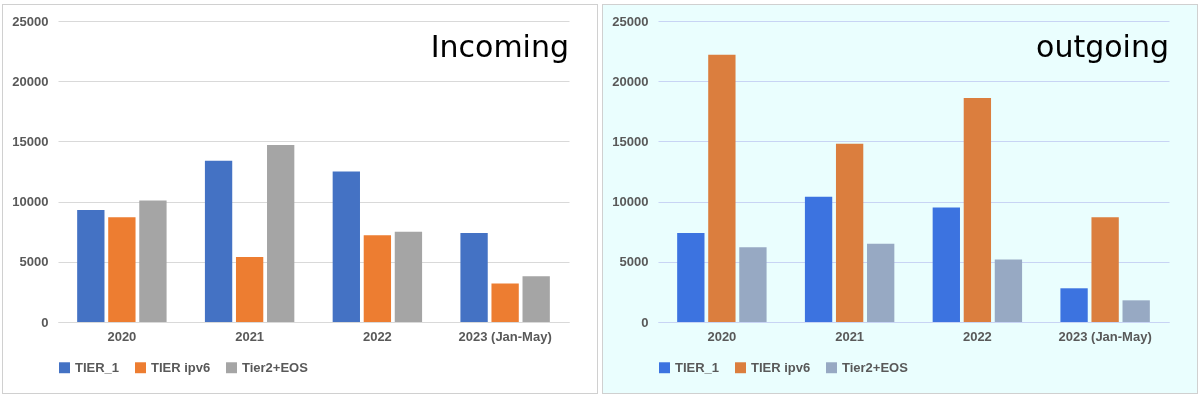 This screenshot has height=400, width=1200. What do you see at coordinates (1102, 46) in the screenshot?
I see `chart-title: outgoing` at bounding box center [1102, 46].